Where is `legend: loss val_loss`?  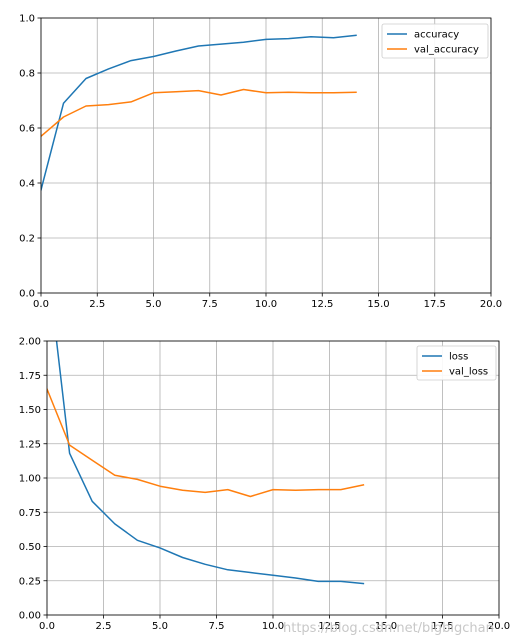
legend: loss val_loss is located at coordinates (456, 363).